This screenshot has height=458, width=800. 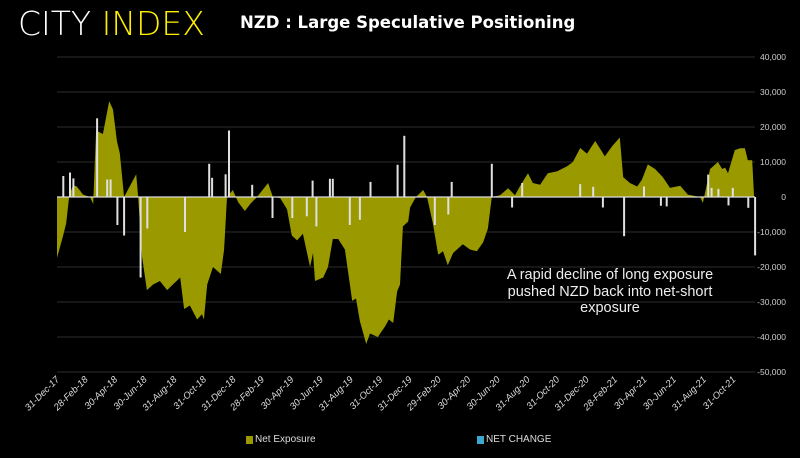 I want to click on chart-title: NZD : Large Speculative Positioning, so click(x=408, y=22).